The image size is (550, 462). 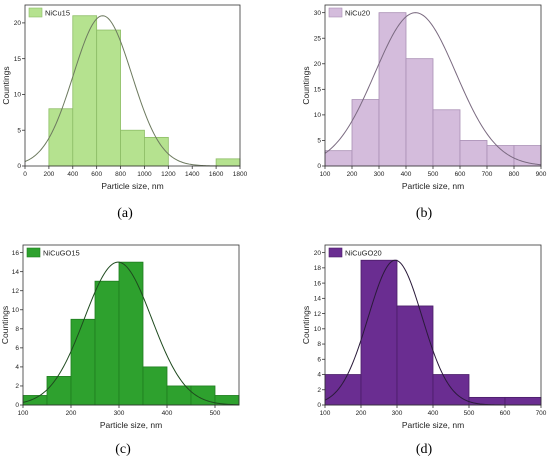 I want to click on x-tick-label: 1600, so click(x=216, y=174).